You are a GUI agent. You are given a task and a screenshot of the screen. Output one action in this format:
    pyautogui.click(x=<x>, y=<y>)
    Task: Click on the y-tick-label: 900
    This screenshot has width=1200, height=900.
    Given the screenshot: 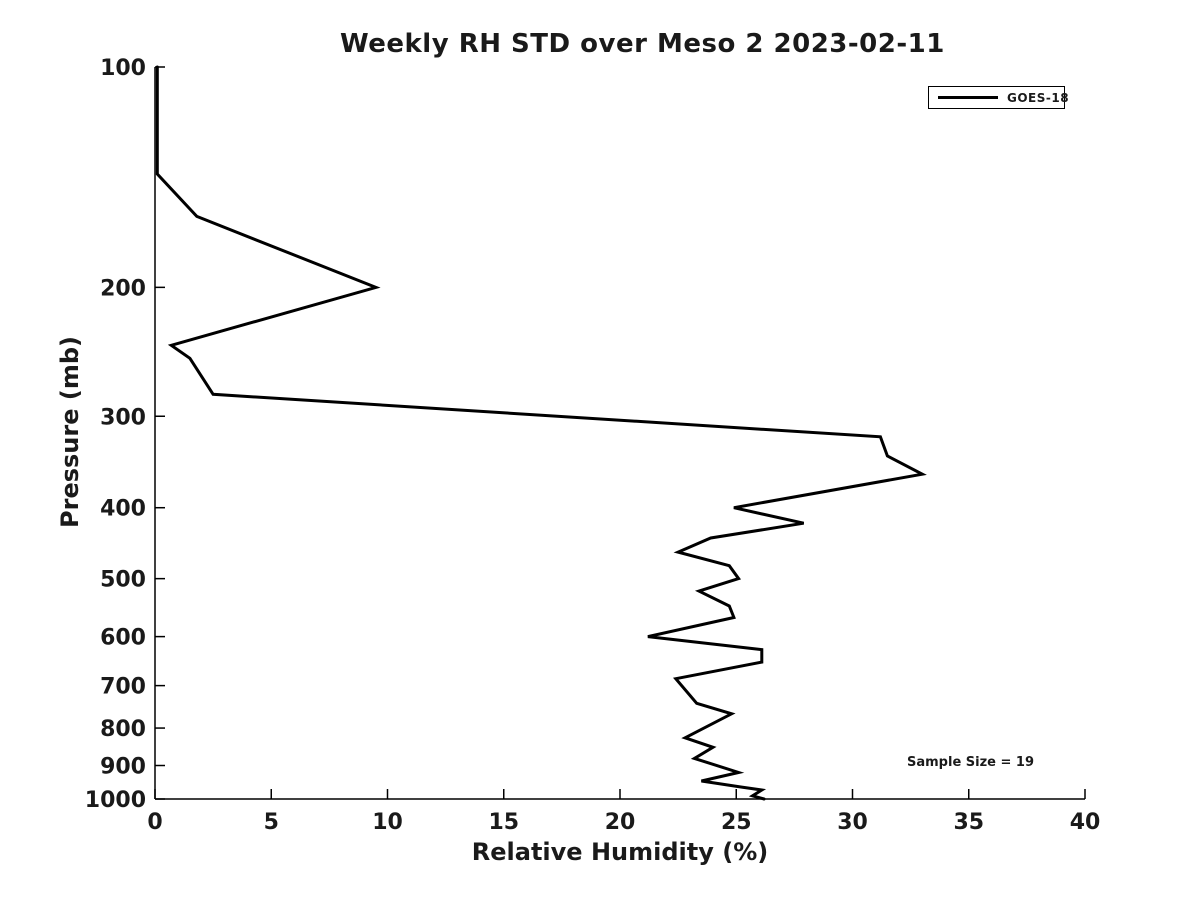 What is the action you would take?
    pyautogui.click(x=123, y=767)
    